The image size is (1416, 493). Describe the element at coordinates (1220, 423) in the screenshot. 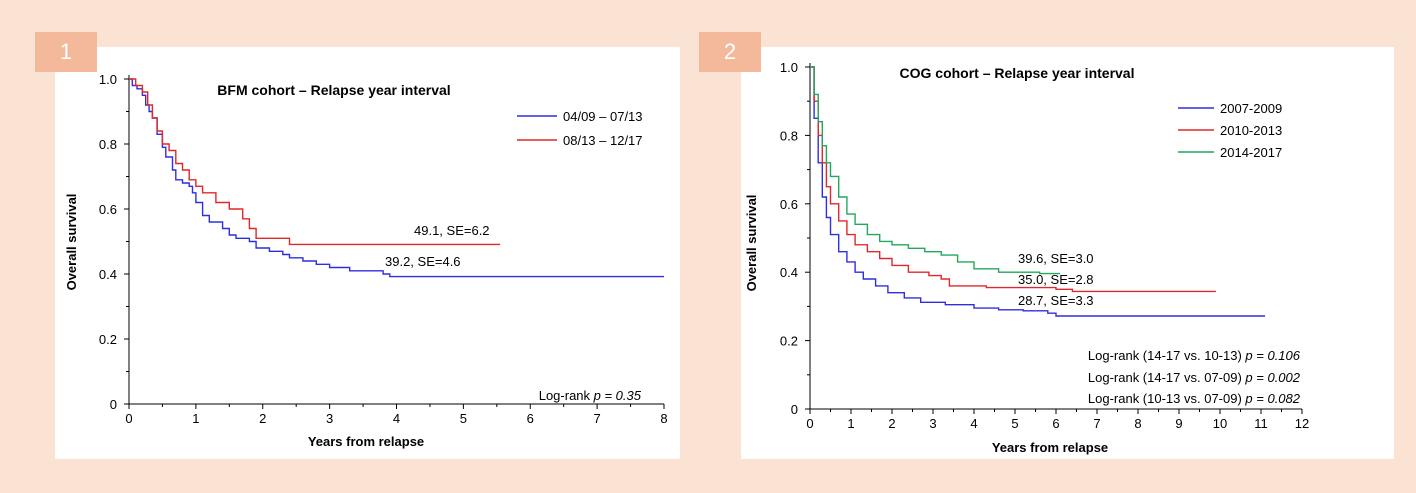

I see `x-tick-label: 10` at that location.